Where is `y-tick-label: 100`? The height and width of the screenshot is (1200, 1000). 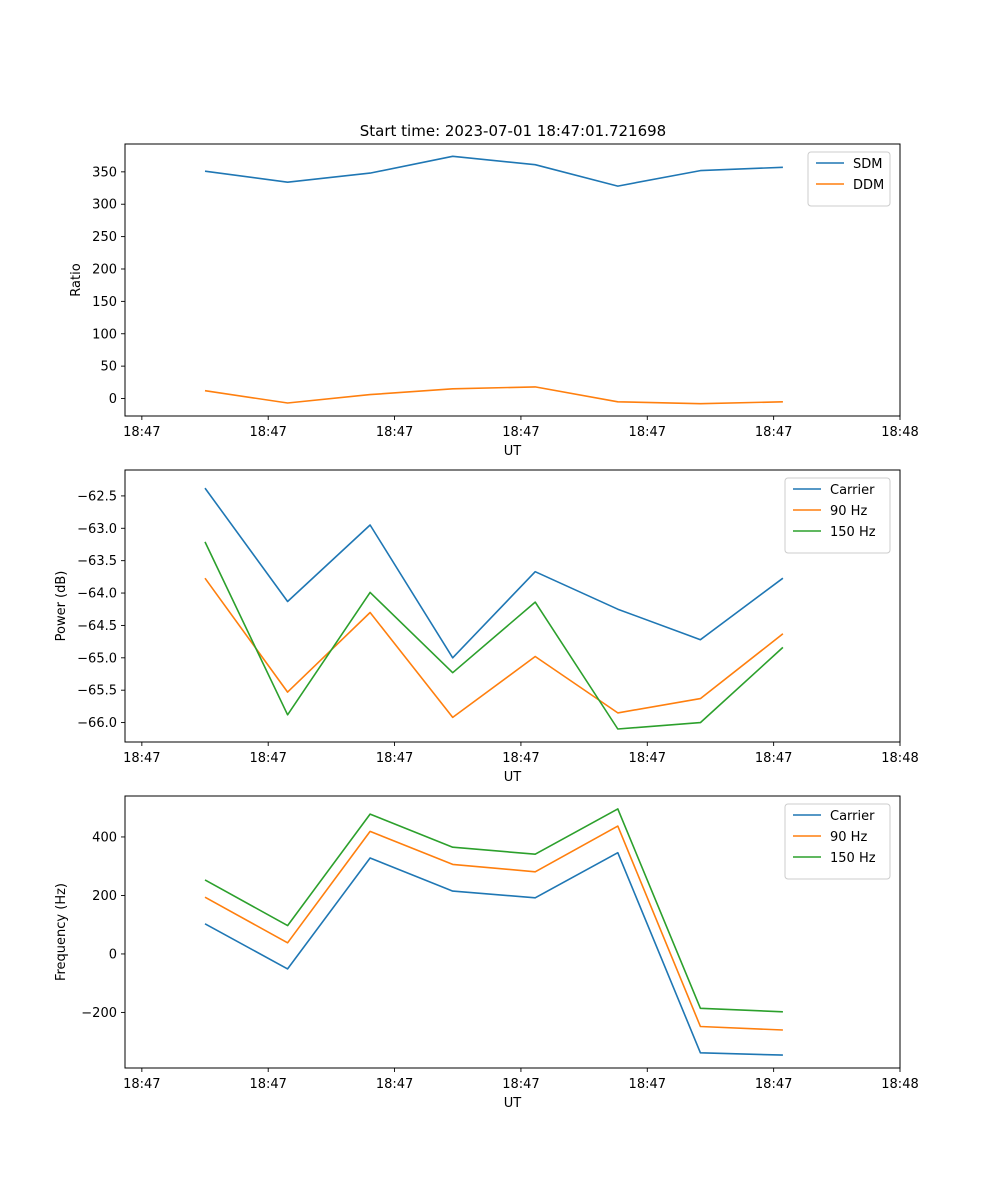 y-tick-label: 100 is located at coordinates (104, 334).